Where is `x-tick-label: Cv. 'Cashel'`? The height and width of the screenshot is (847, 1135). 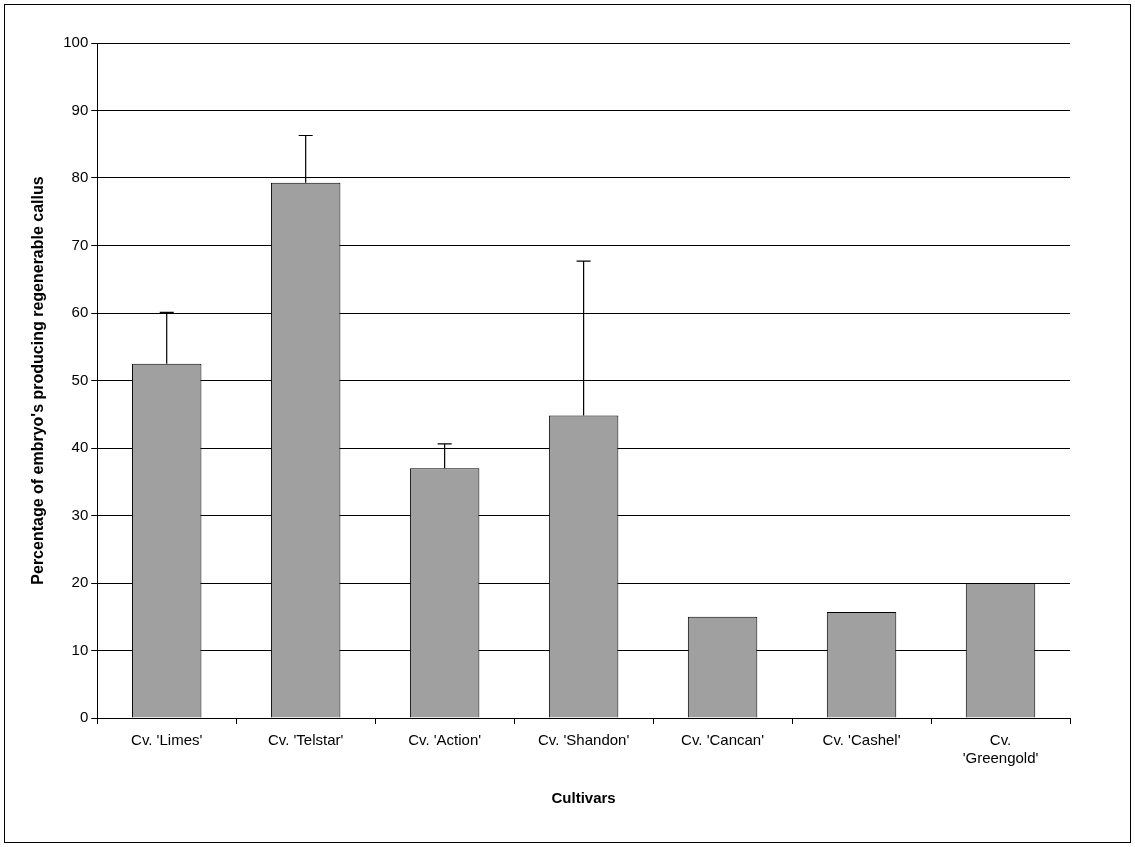 x-tick-label: Cv. 'Cashel' is located at coordinates (861, 740).